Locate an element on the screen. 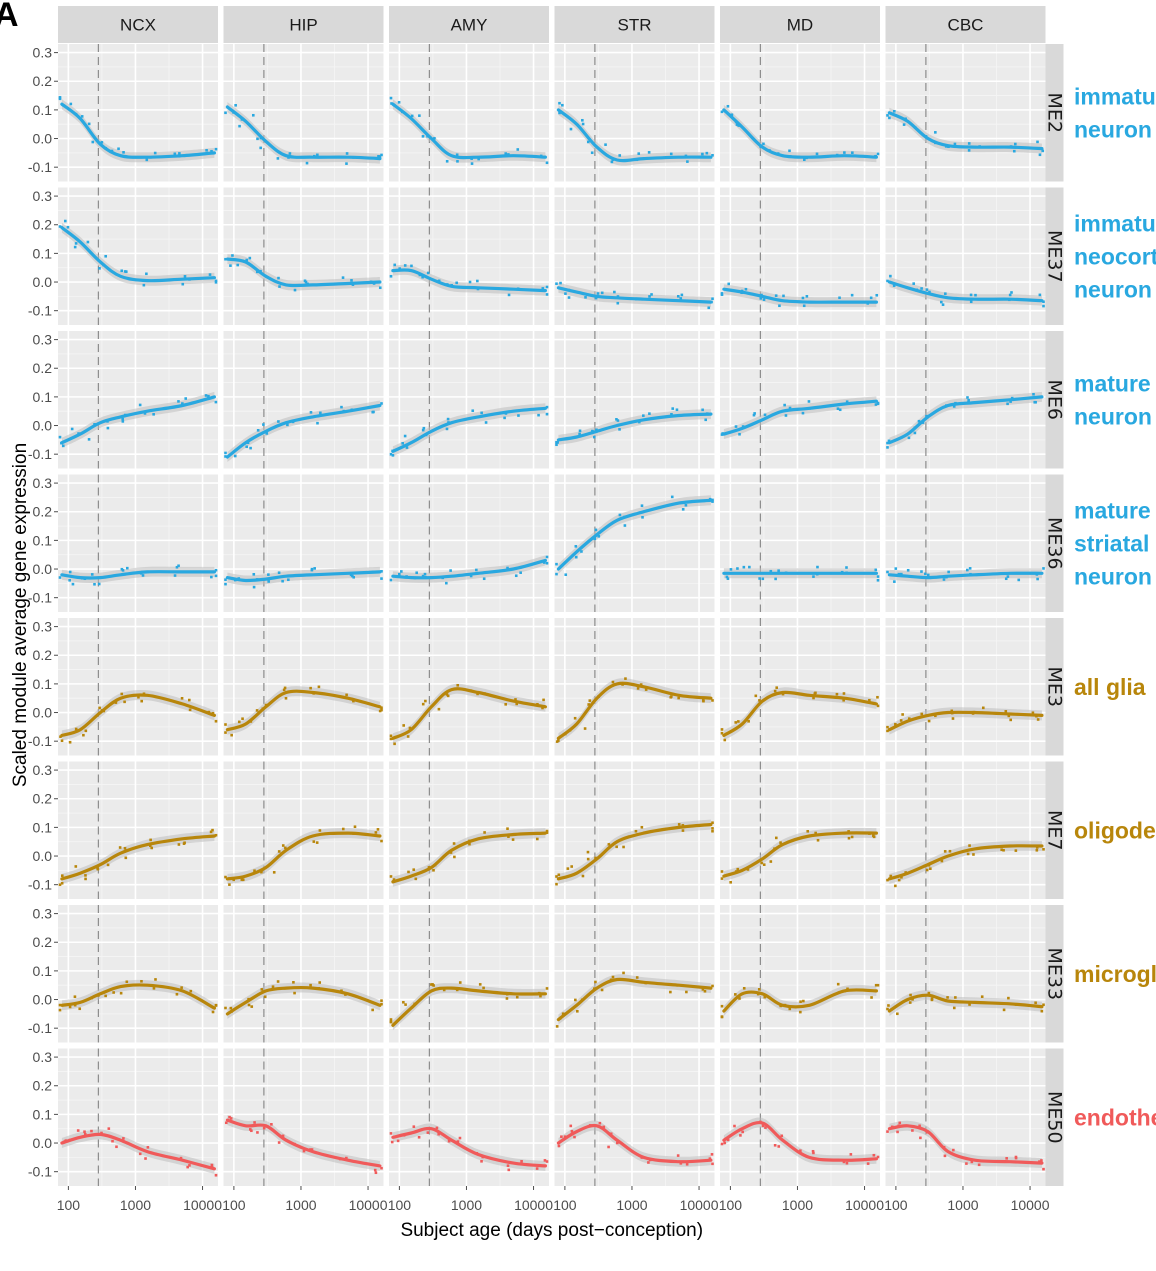 The width and height of the screenshot is (1156, 1271). y-tick-label: 0.2 is located at coordinates (43, 655).